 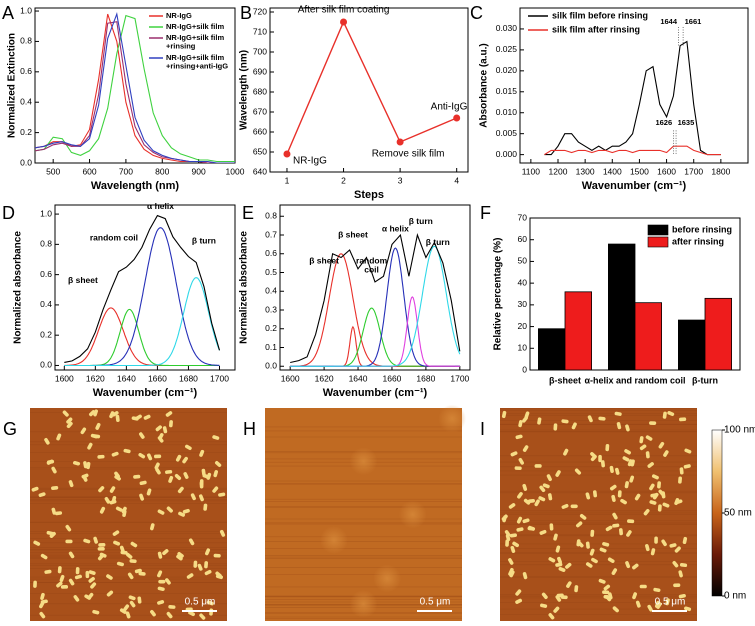 What do you see at coordinates (344, 10) in the screenshot?
I see `point-label: After silk film coating` at bounding box center [344, 10].